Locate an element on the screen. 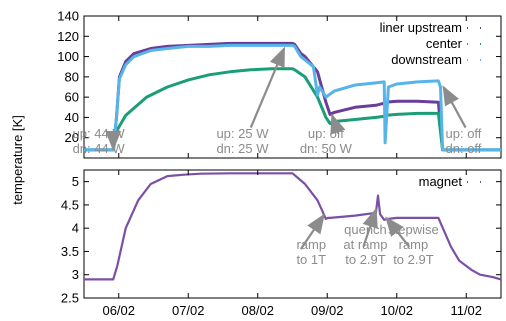  ytick-label: 100 is located at coordinates (68, 56).